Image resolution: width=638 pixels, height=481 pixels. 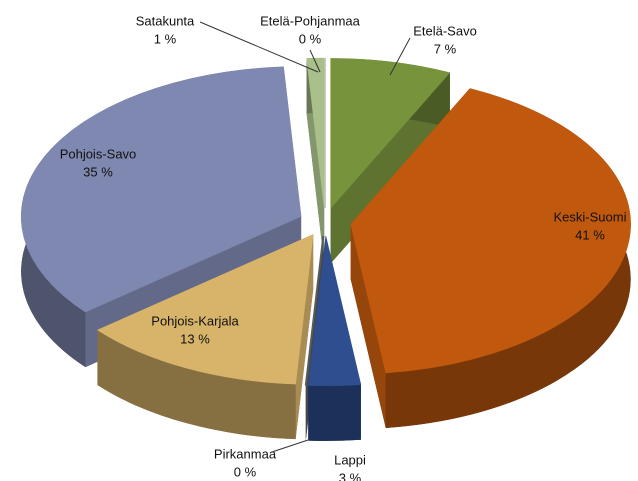 I want to click on slice-label: Keski-Suomi, so click(x=590, y=216).